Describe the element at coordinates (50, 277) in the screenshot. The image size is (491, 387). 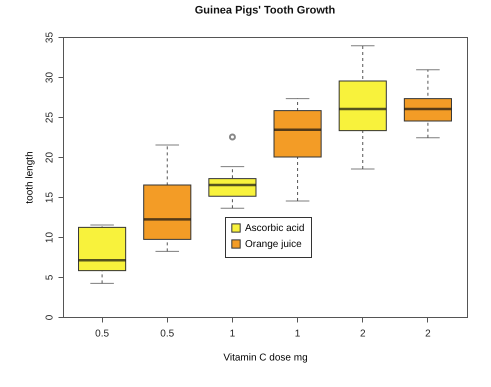
I see `y-tick-label: 5` at that location.